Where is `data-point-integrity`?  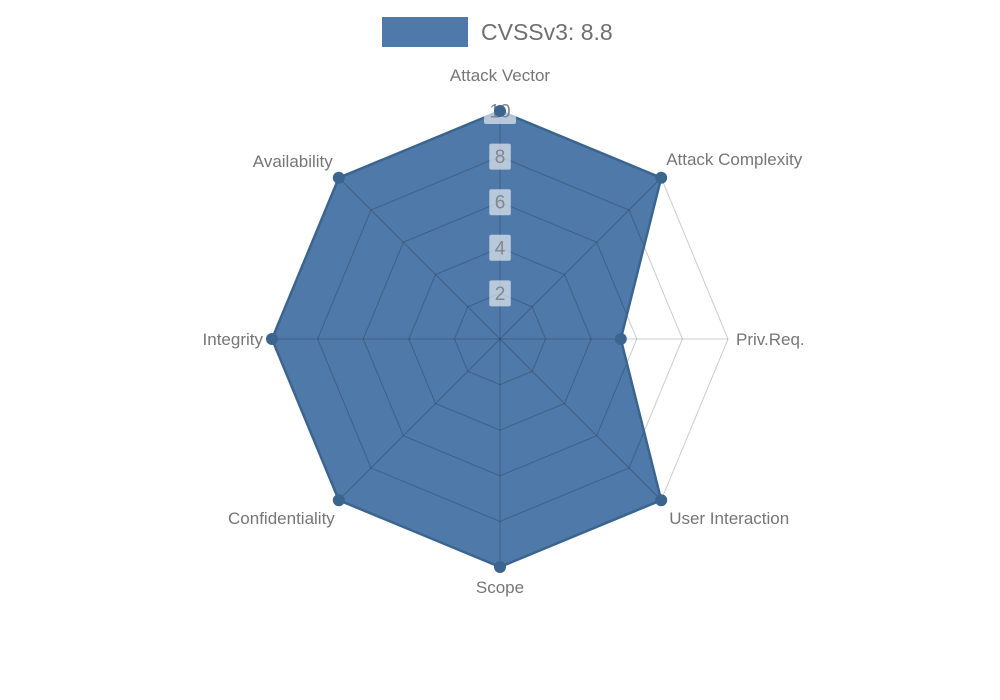 data-point-integrity is located at coordinates (272, 339).